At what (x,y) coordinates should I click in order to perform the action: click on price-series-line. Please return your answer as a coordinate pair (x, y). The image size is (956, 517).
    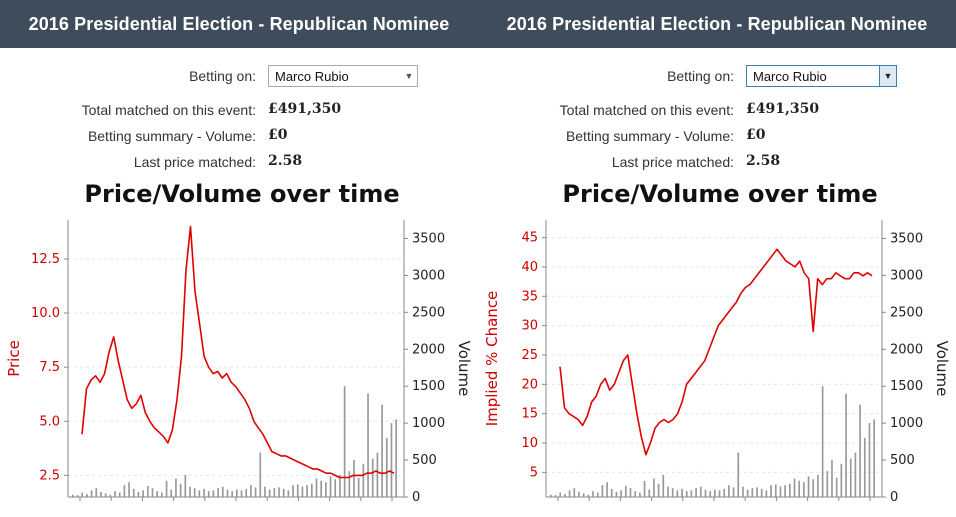
    Looking at the image, I should click on (716, 352).